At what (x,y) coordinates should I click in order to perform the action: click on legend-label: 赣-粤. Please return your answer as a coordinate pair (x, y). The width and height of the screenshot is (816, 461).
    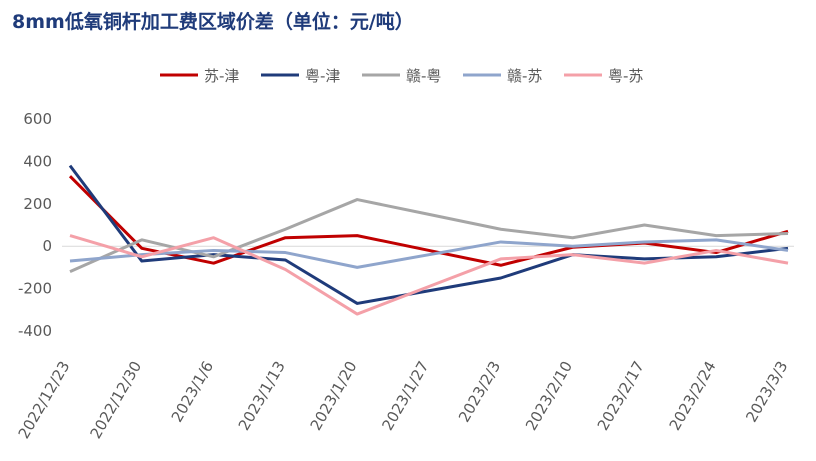
    Looking at the image, I should click on (423, 76).